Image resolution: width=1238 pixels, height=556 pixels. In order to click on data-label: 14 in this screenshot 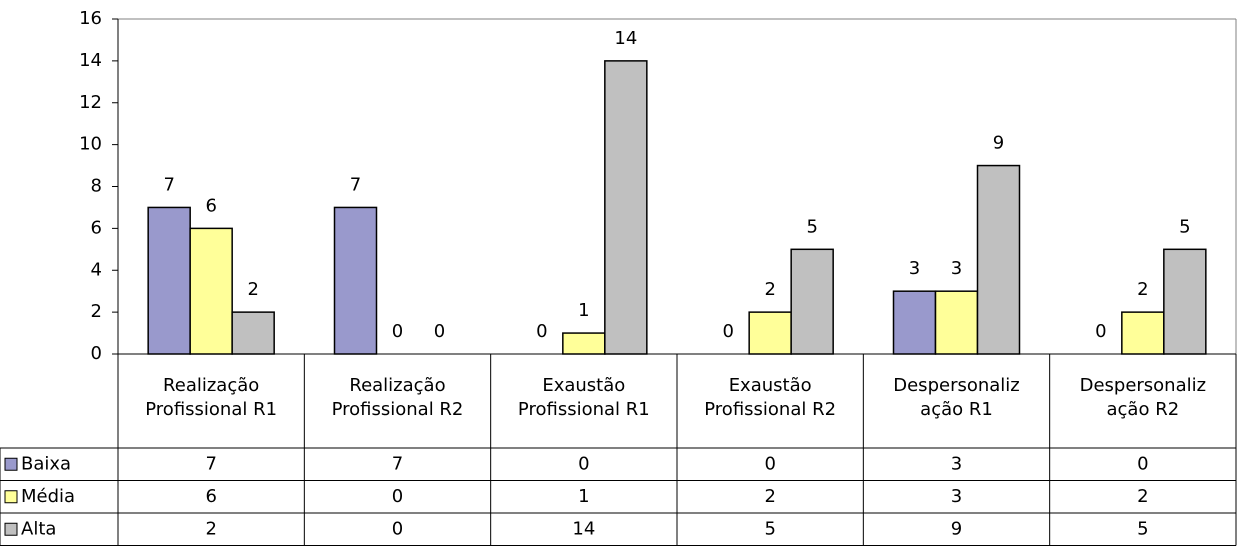, I will do `click(625, 38)`.